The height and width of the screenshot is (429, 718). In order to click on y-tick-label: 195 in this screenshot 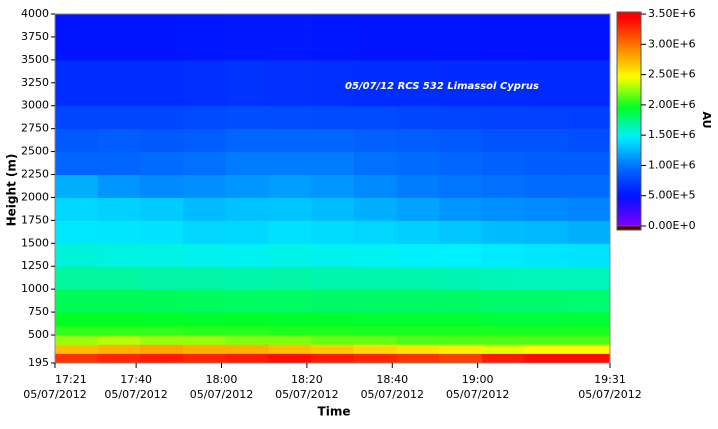, I will do `click(38, 362)`.